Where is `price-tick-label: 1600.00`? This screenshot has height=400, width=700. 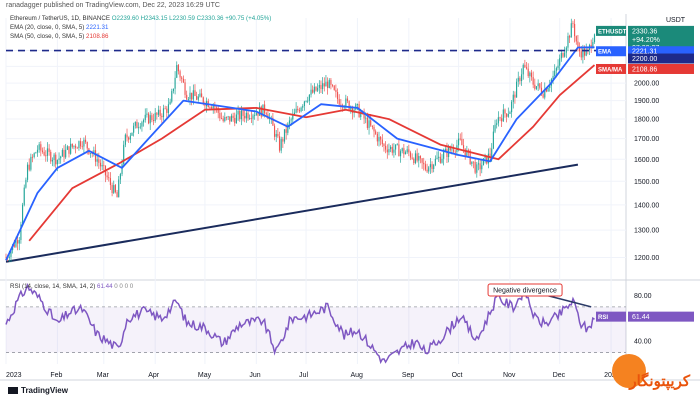 price-tick-label: 1600.00 is located at coordinates (646, 160).